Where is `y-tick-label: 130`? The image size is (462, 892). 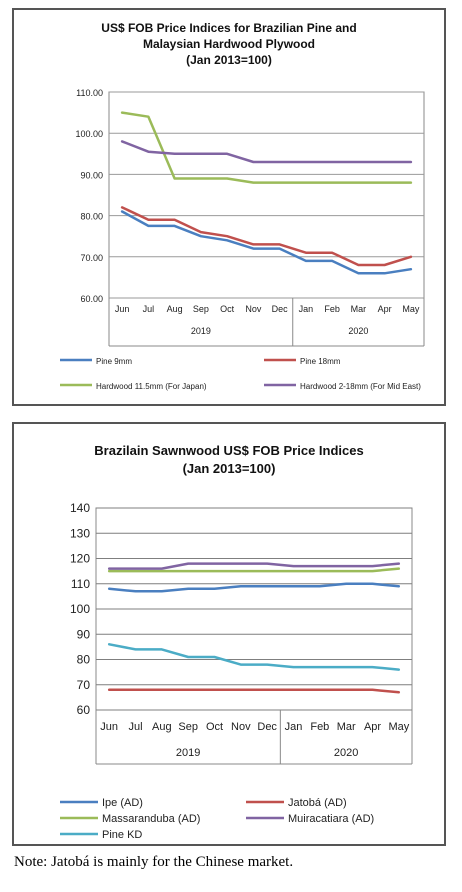 y-tick-label: 130 is located at coordinates (80, 533).